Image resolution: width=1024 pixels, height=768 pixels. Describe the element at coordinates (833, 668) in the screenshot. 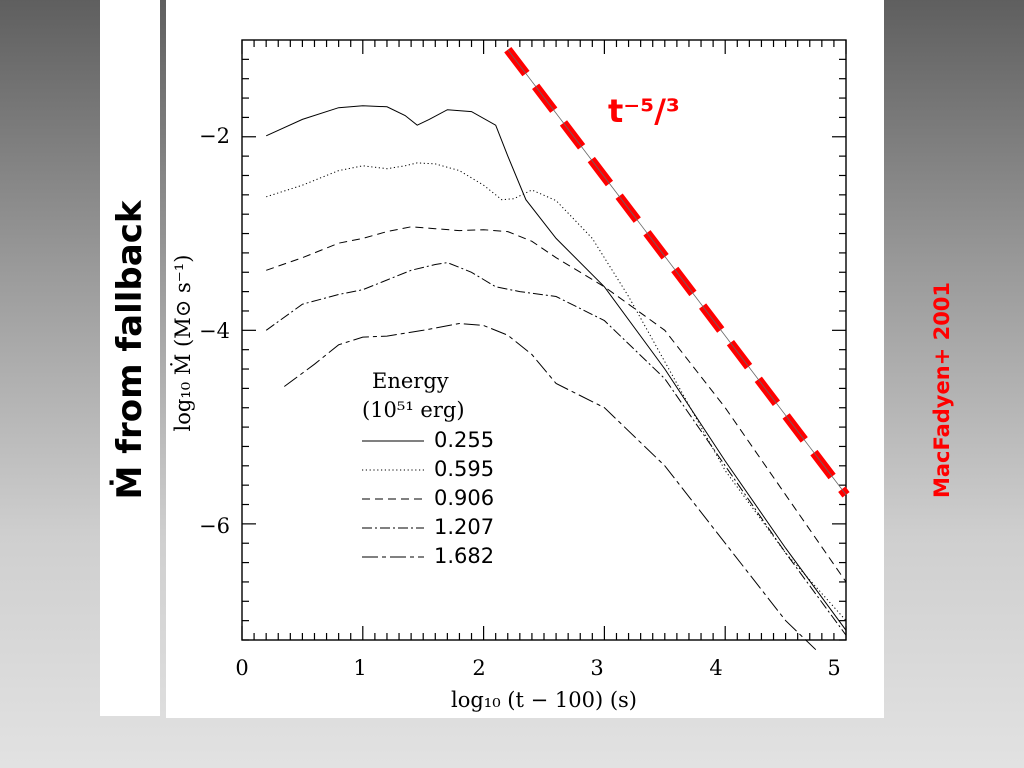

I see `x-tick-label-5: 5` at that location.